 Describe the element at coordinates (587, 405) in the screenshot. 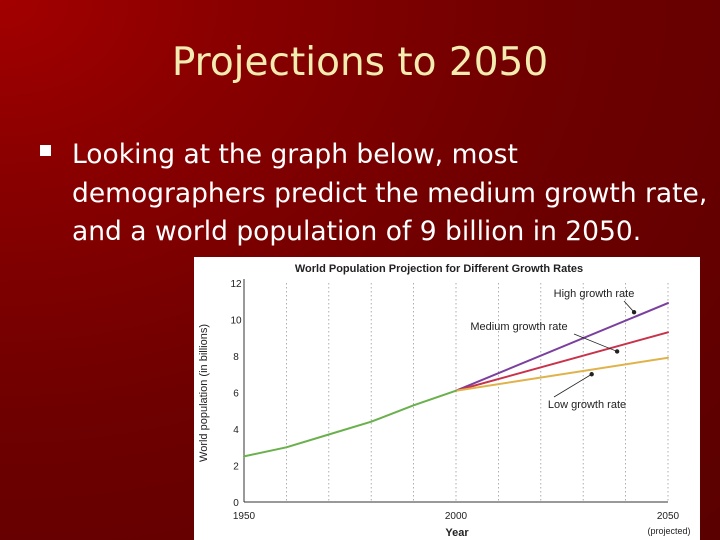

I see `annotation-label: Low growth rate` at that location.